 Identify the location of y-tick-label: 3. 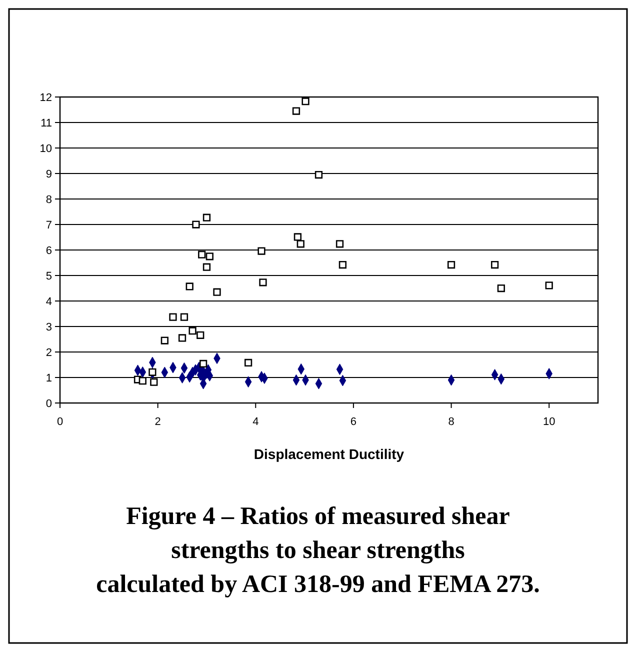
(49, 327).